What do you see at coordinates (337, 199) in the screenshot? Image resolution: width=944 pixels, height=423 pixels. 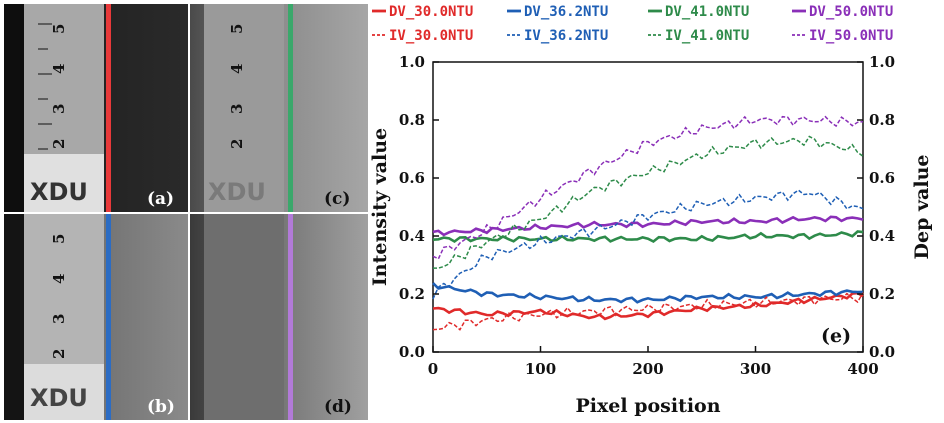 I see `panel-label-c: (c)` at bounding box center [337, 199].